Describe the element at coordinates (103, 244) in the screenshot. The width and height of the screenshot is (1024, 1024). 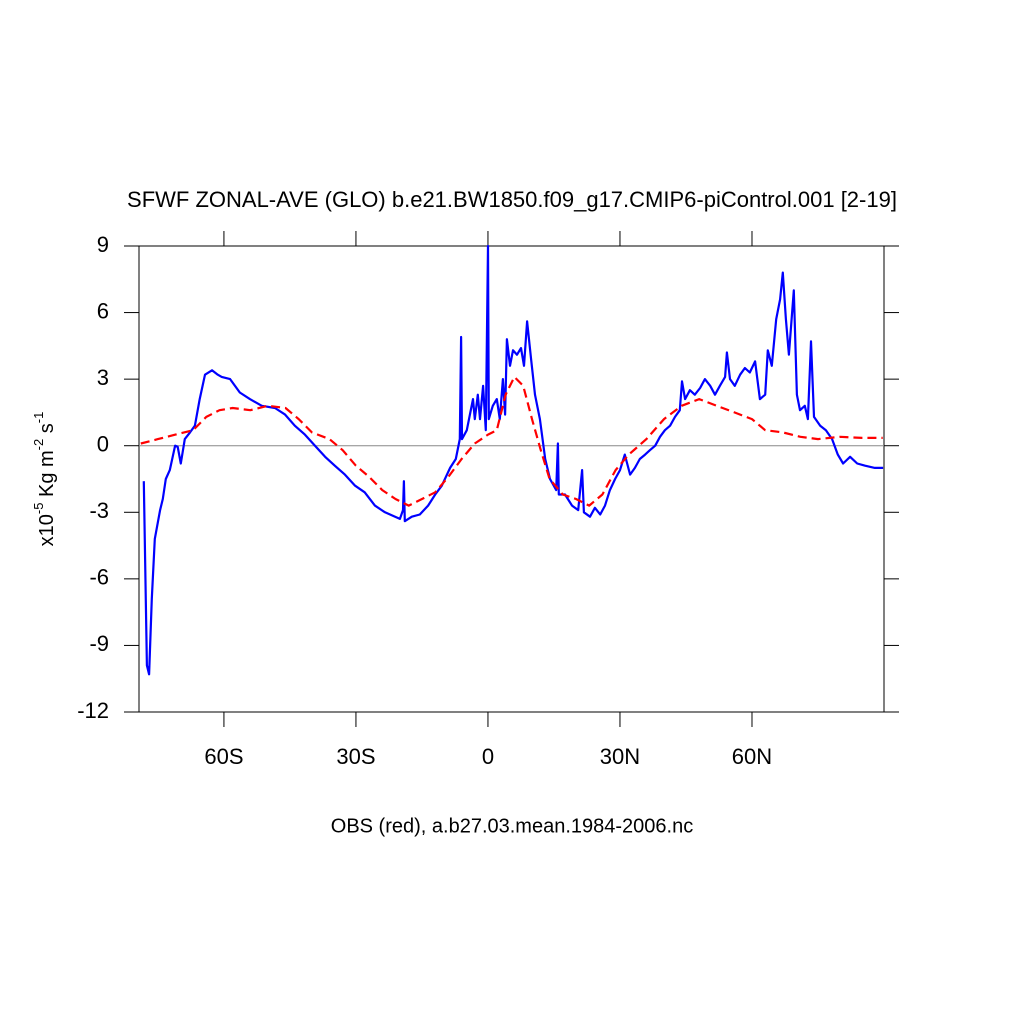
I see `y-tick-label: 9` at that location.